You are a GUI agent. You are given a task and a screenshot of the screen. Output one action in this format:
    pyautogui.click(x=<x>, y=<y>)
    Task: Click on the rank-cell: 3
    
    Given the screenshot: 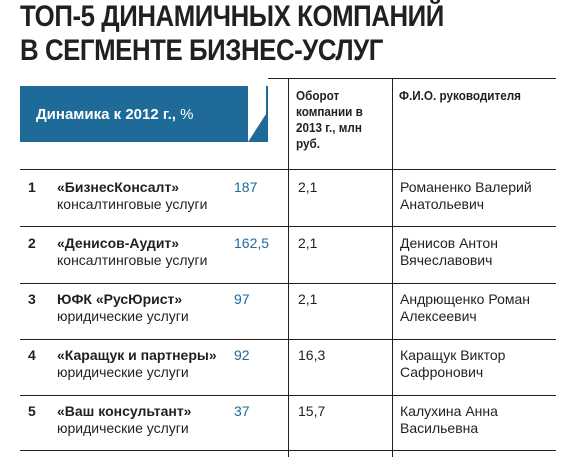 What is the action you would take?
    pyautogui.click(x=32, y=299)
    